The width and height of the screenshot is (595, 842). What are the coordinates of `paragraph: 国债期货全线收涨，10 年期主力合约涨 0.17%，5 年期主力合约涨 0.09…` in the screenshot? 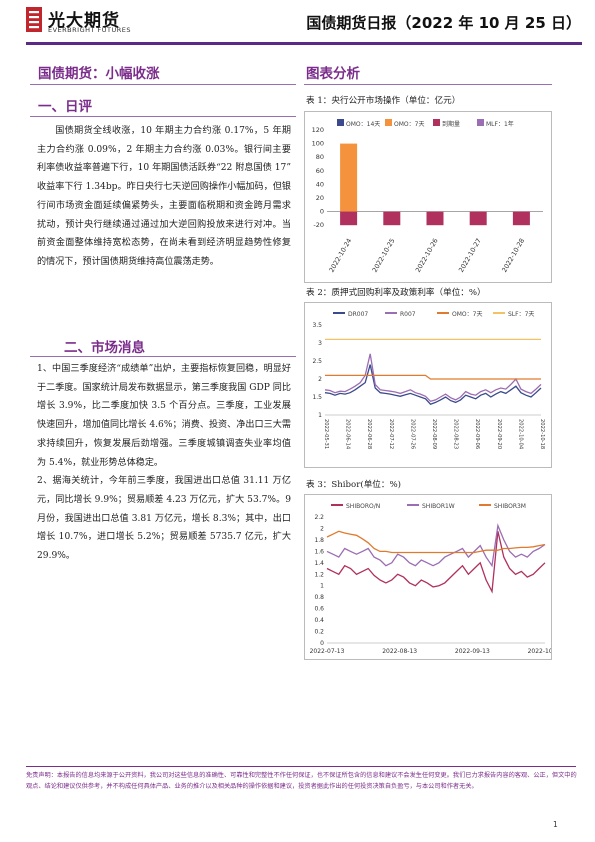 It's located at (164, 196).